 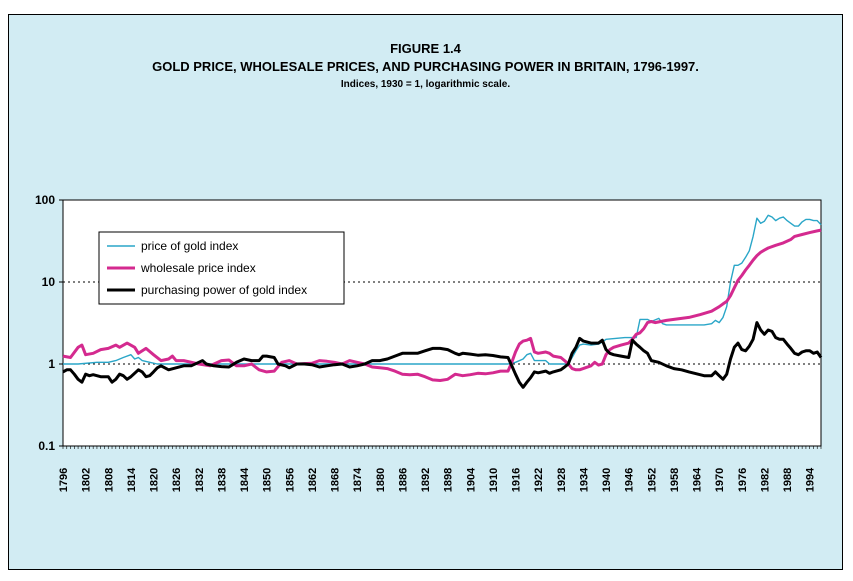 I want to click on x-tick-label: 1946, so click(x=630, y=480).